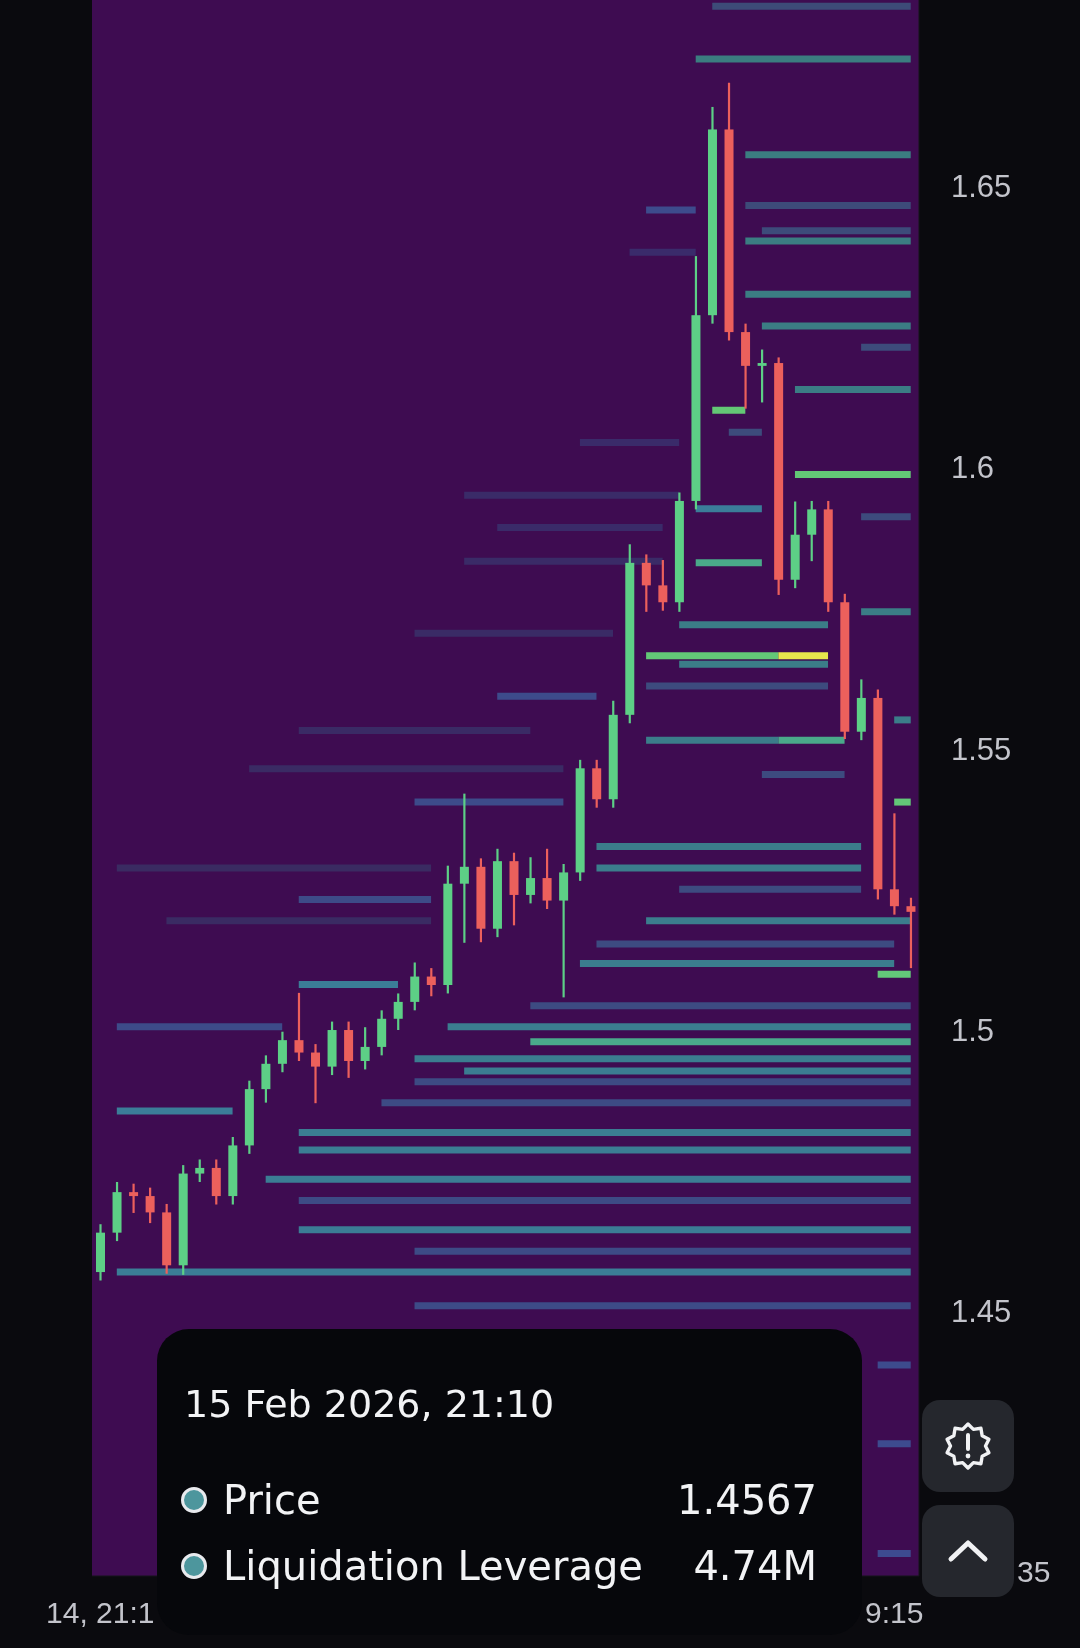 This screenshot has height=1648, width=1080. Describe the element at coordinates (894, 1613) in the screenshot. I see `x-tick-label: 9:15` at that location.